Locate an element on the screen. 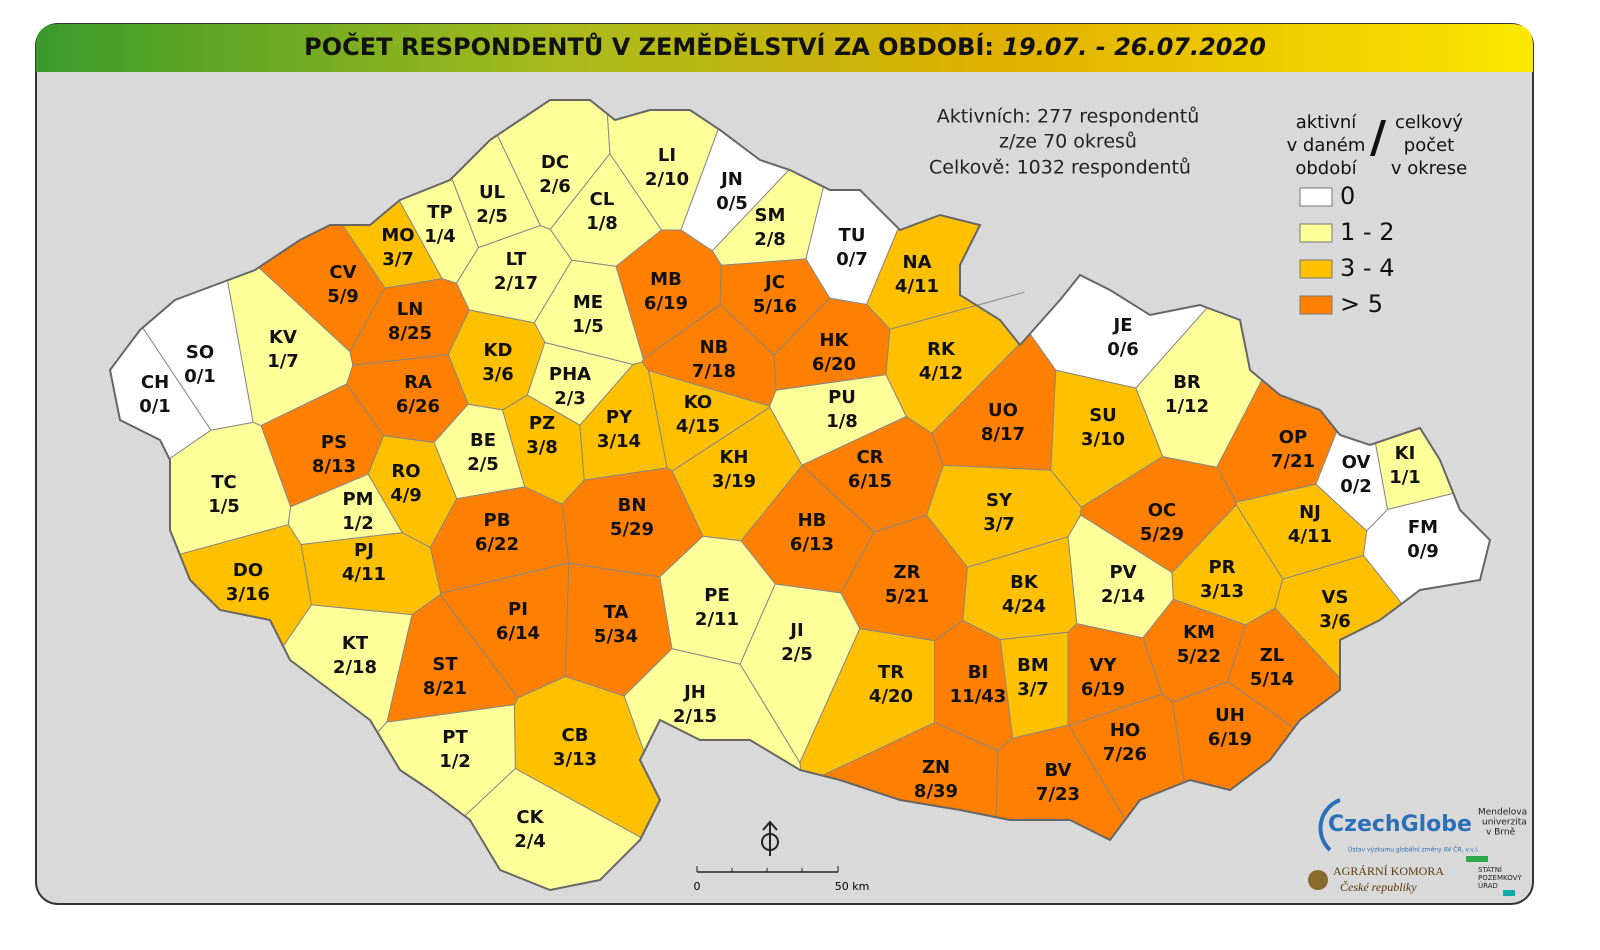  district-code: SY is located at coordinates (999, 500).